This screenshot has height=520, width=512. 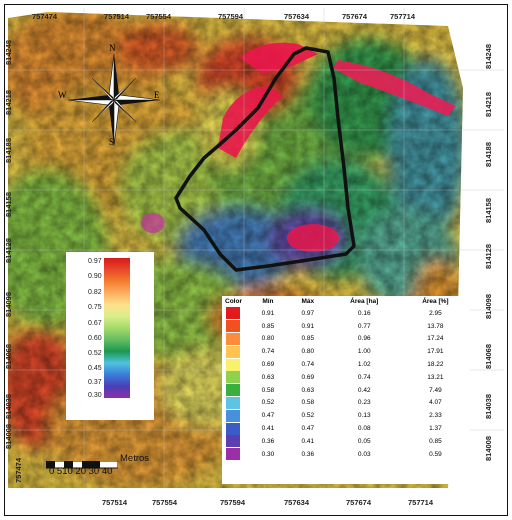 I want to click on table-cell-area-ha: 1.02, so click(x=364, y=365).